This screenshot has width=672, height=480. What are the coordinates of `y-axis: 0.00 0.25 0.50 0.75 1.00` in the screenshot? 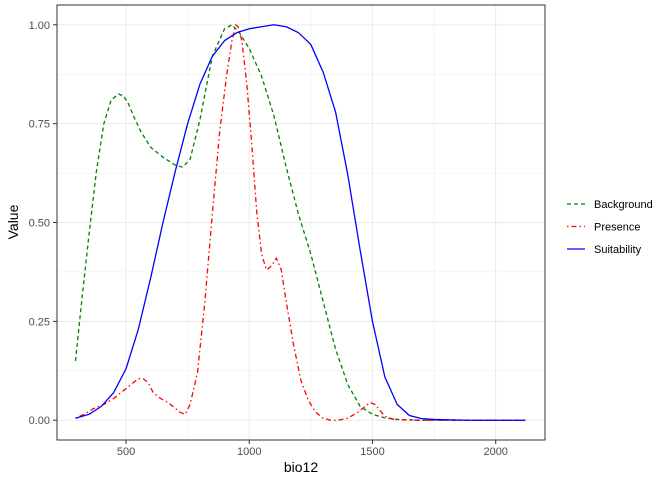 It's located at (43, 223).